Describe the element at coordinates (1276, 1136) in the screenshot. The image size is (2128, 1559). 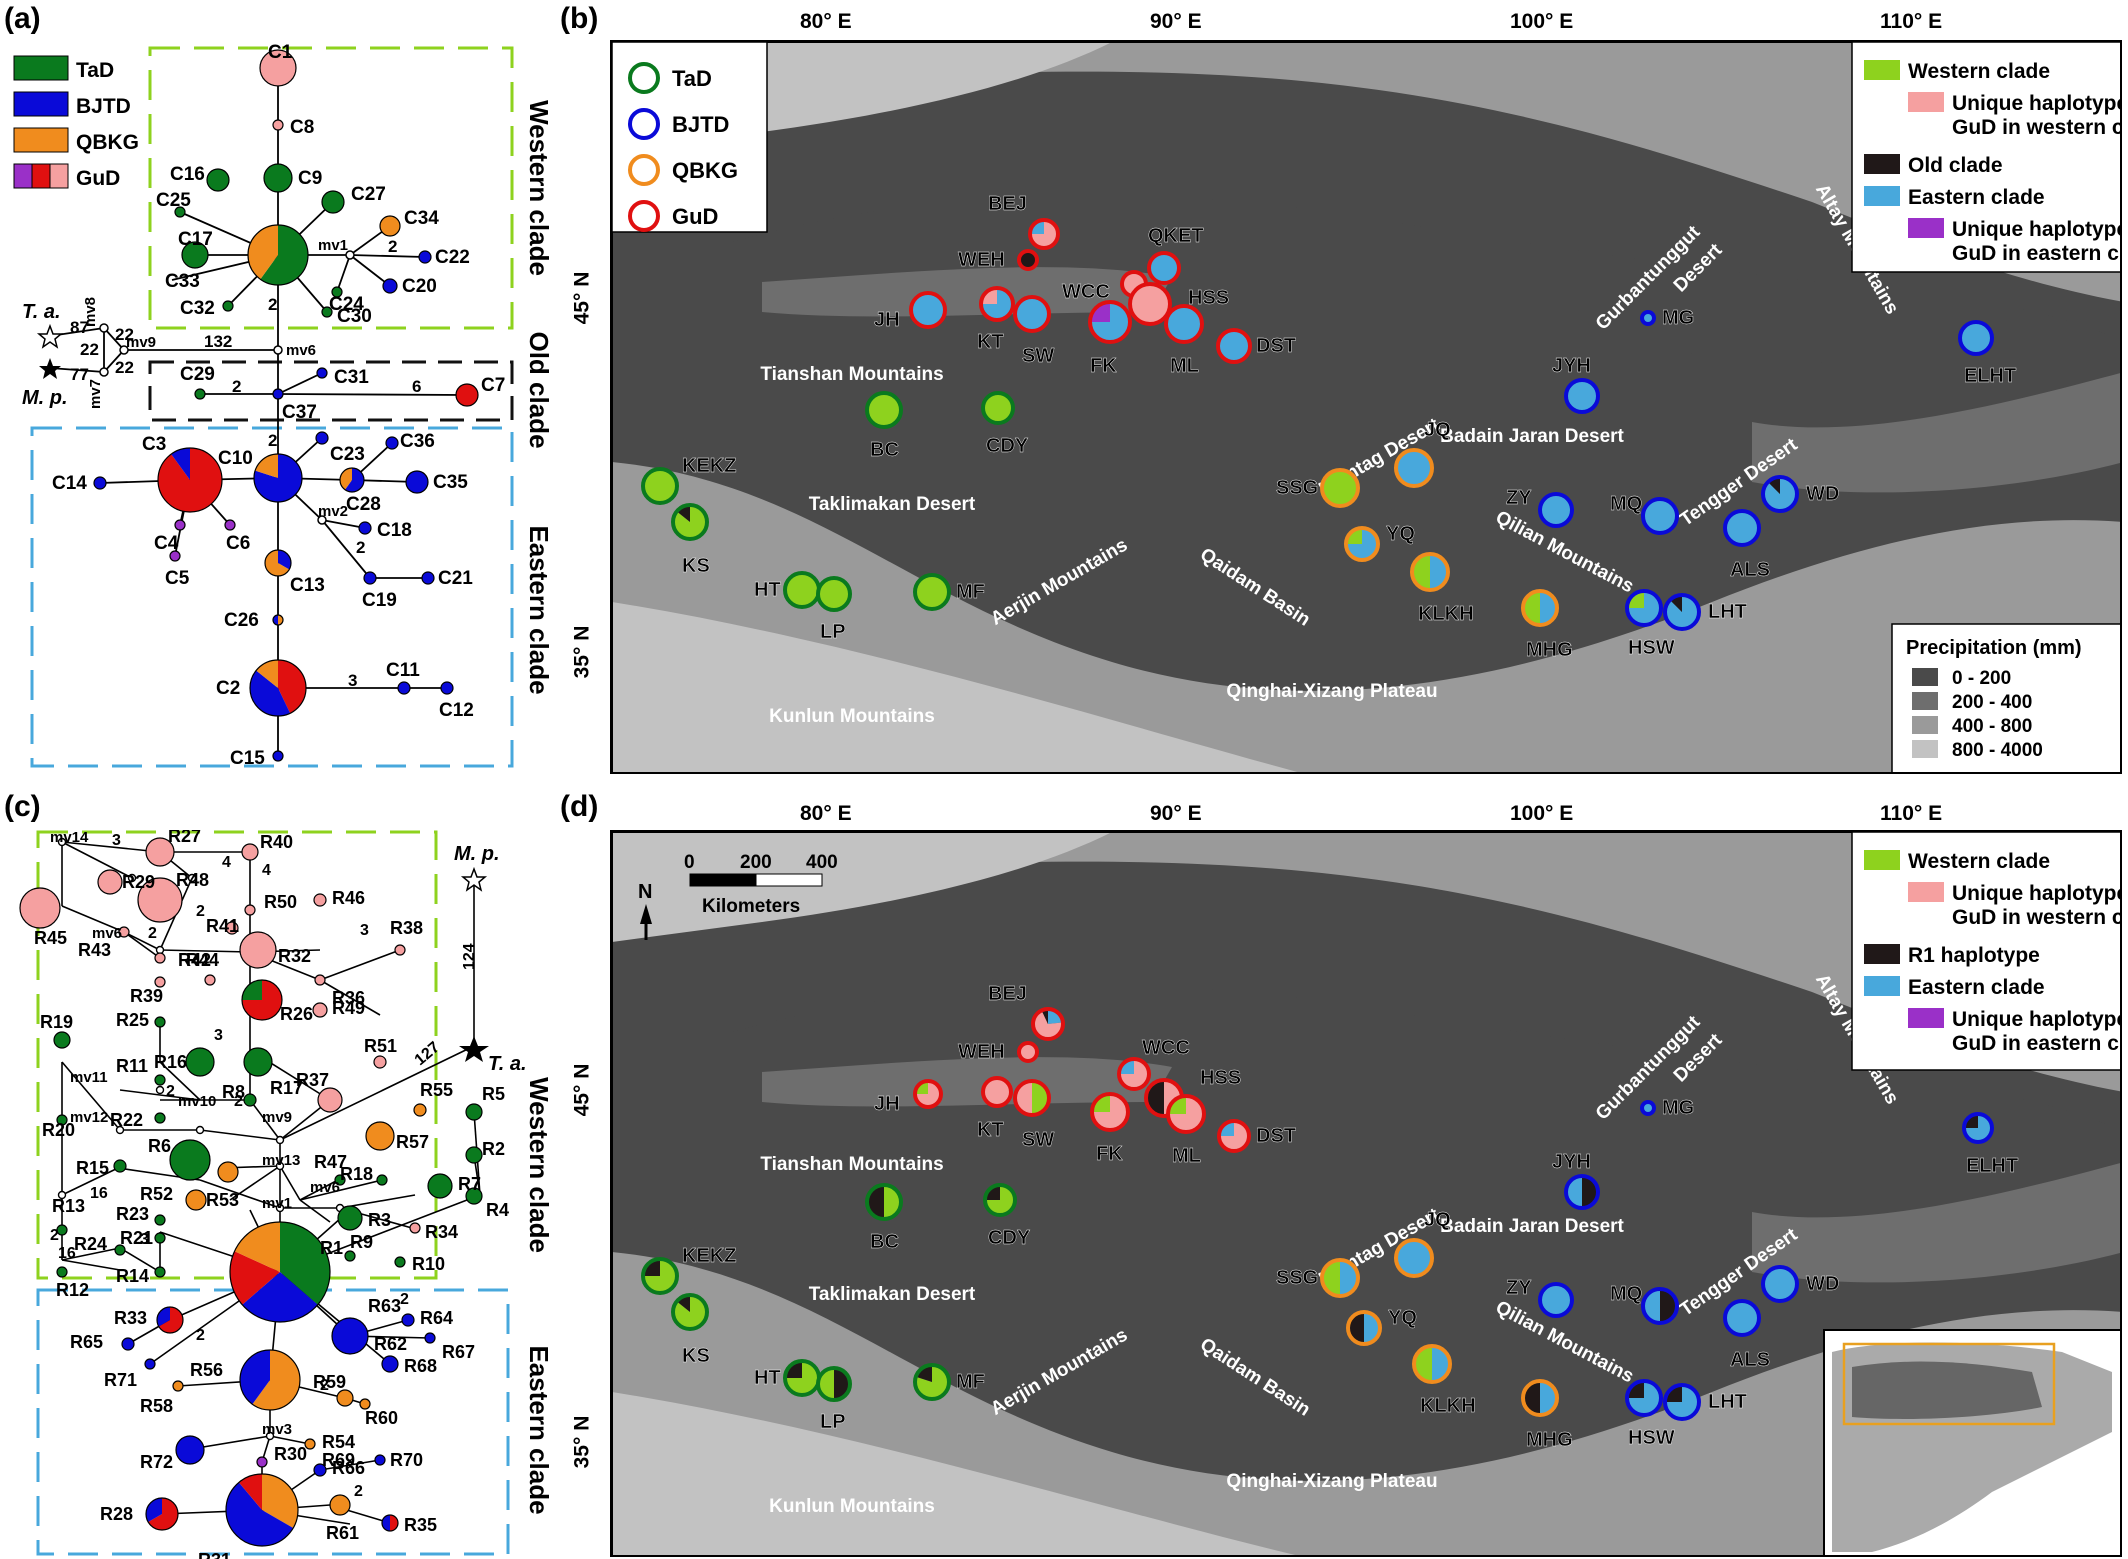
I see `site-label: DST` at that location.